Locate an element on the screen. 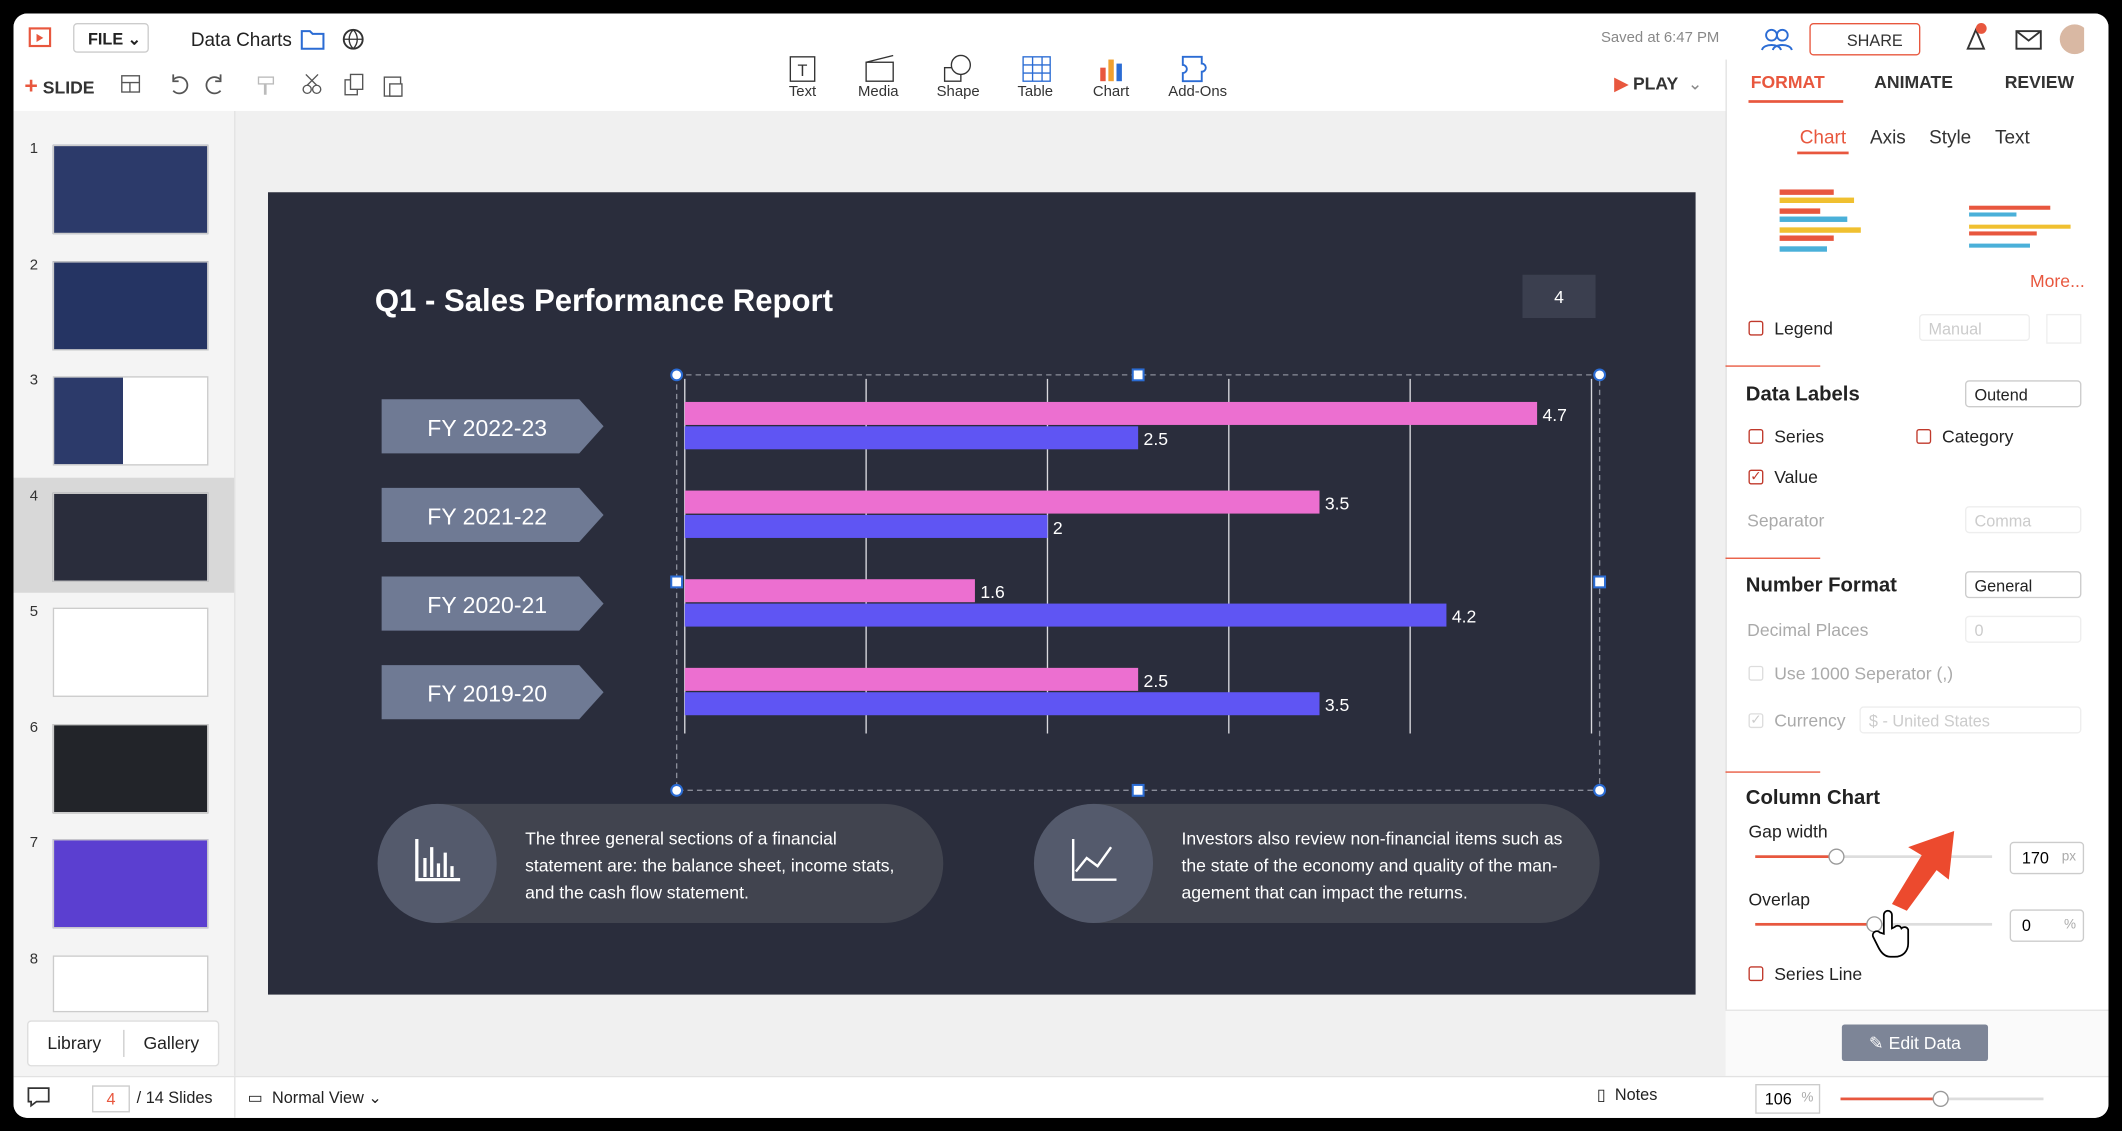 The width and height of the screenshot is (2122, 1131). number-format-select: General is located at coordinates (2023, 585).